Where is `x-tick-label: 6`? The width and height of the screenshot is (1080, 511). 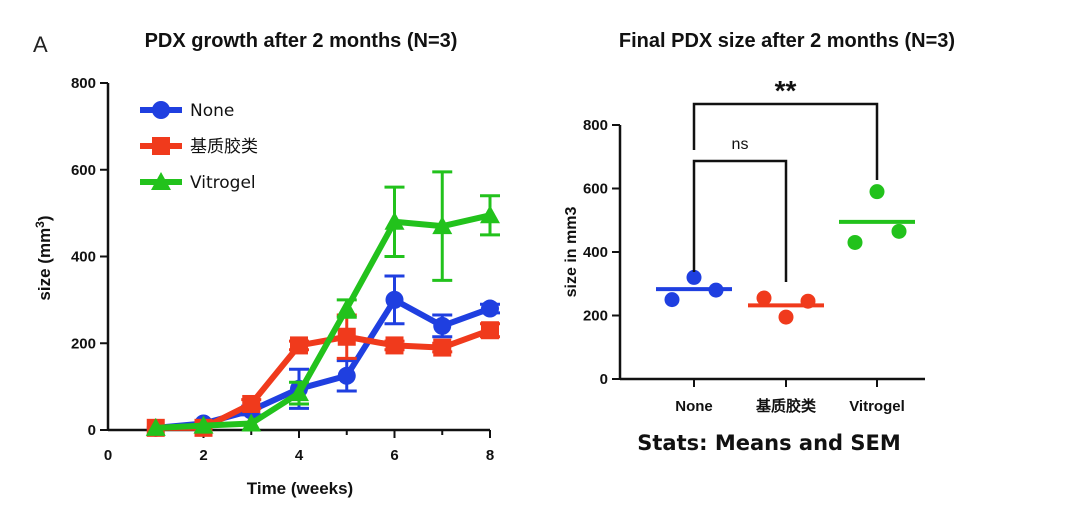 x-tick-label: 6 is located at coordinates (394, 455).